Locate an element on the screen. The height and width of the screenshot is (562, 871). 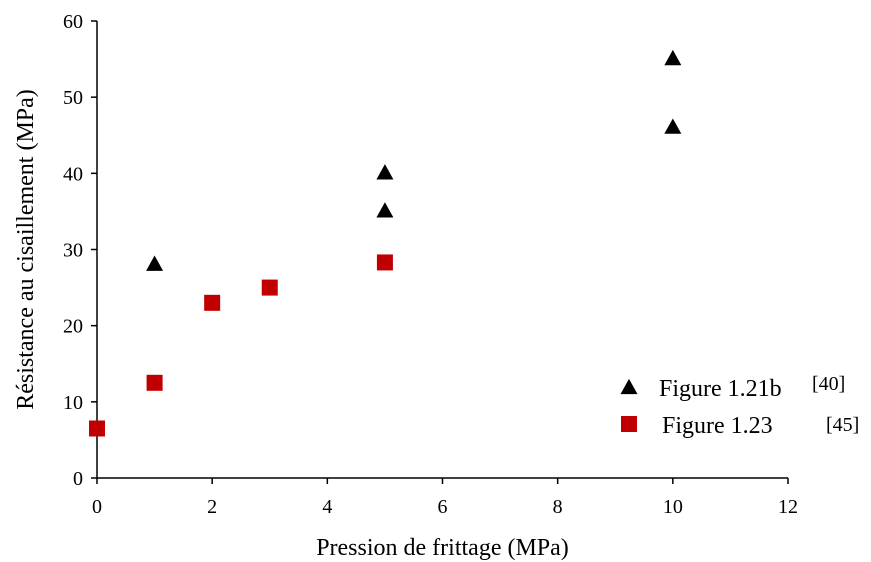
y-tick-label: 10 is located at coordinates (73, 403).